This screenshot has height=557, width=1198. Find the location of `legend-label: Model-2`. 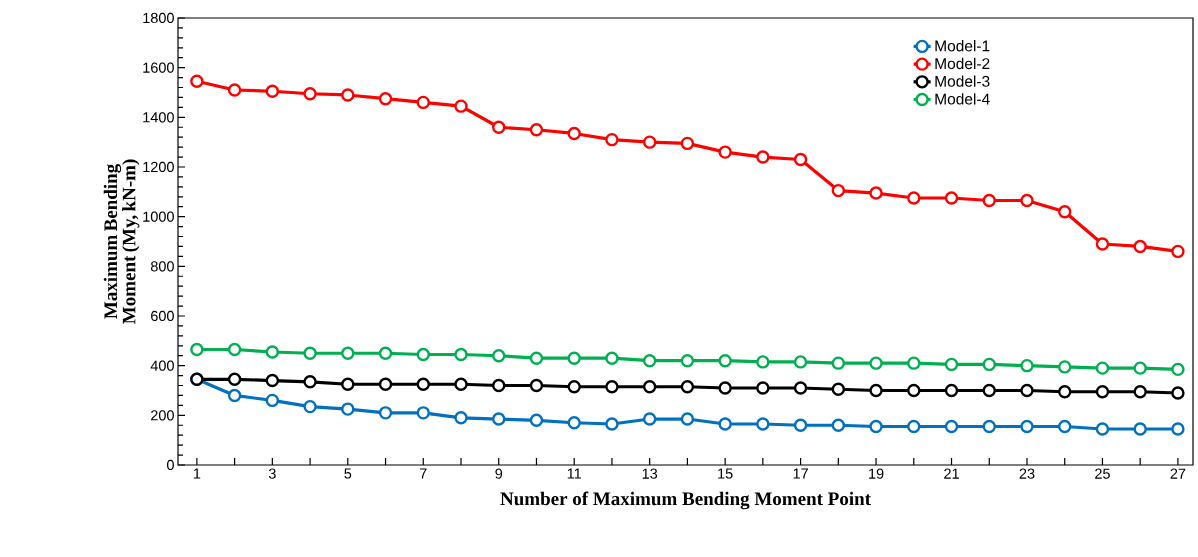

legend-label: Model-2 is located at coordinates (962, 63).